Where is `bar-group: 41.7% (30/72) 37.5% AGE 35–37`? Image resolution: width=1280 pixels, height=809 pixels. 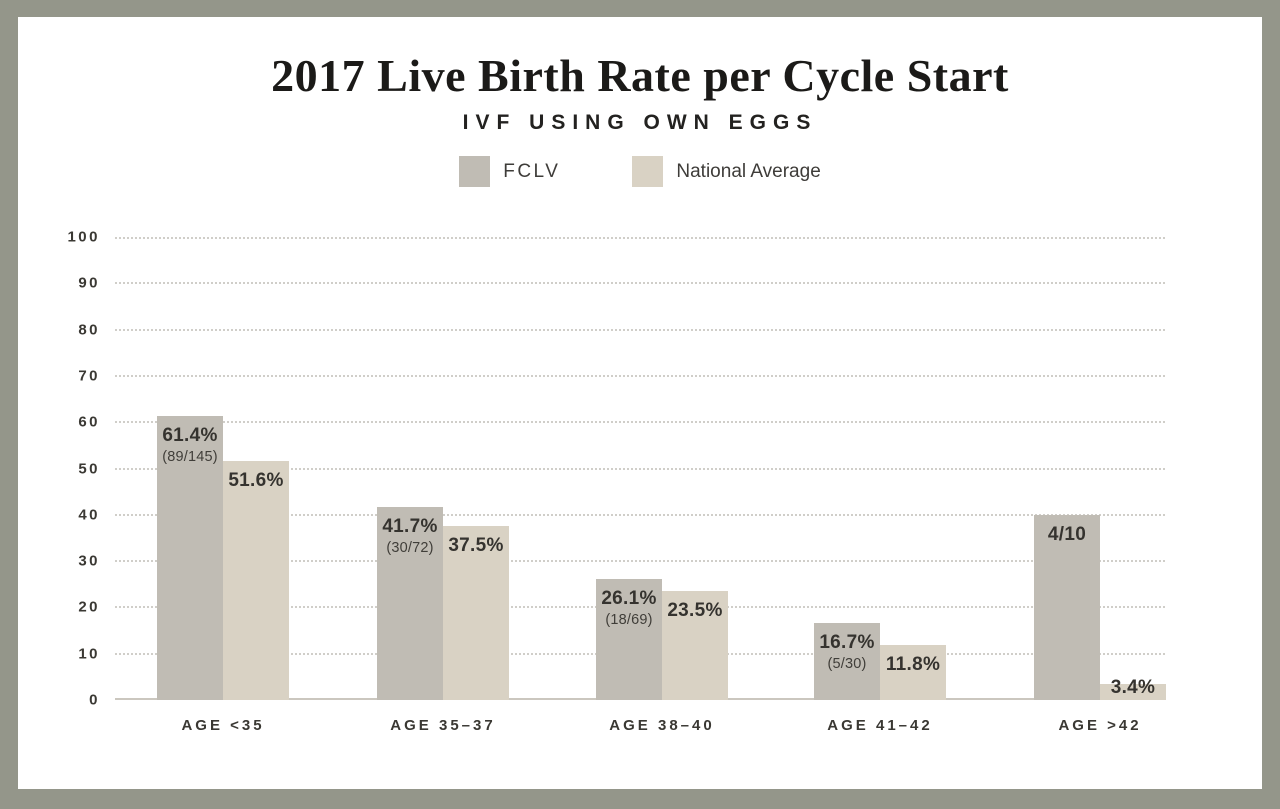 bar-group: 41.7% (30/72) 37.5% AGE 35–37 is located at coordinates (443, 485).